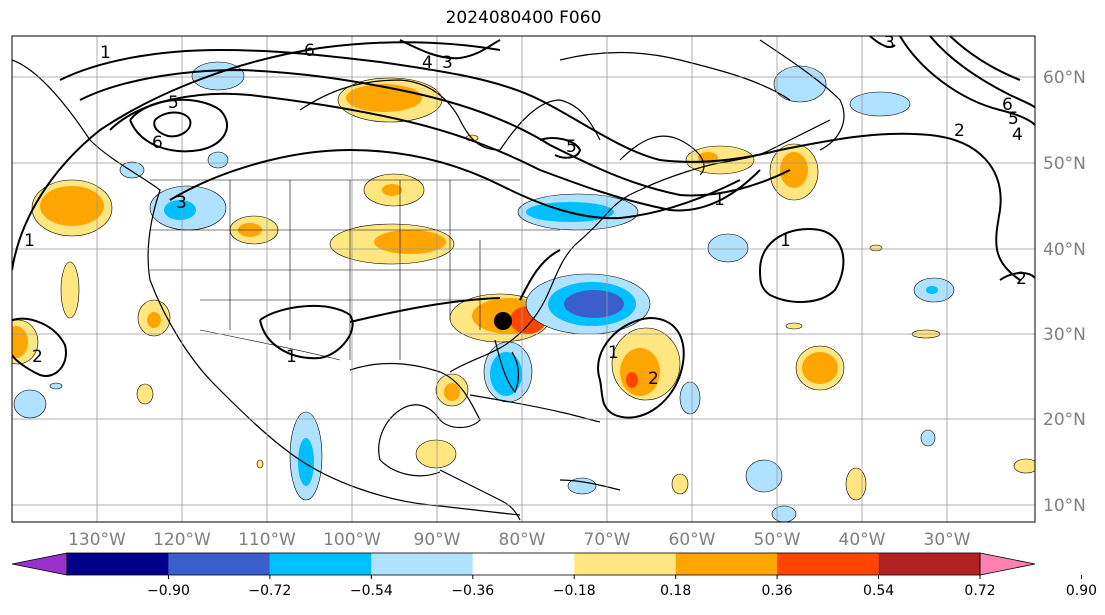 The image size is (1105, 615). Describe the element at coordinates (1064, 335) in the screenshot. I see `lat-label: 30°N` at that location.